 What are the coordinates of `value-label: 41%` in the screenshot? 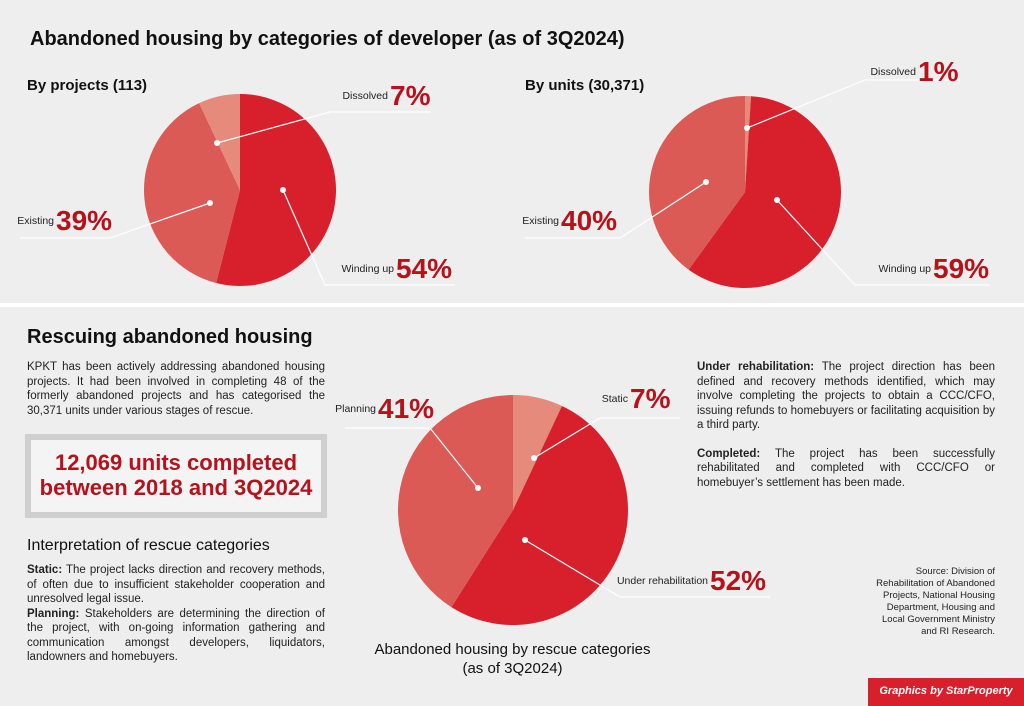 It's located at (406, 408).